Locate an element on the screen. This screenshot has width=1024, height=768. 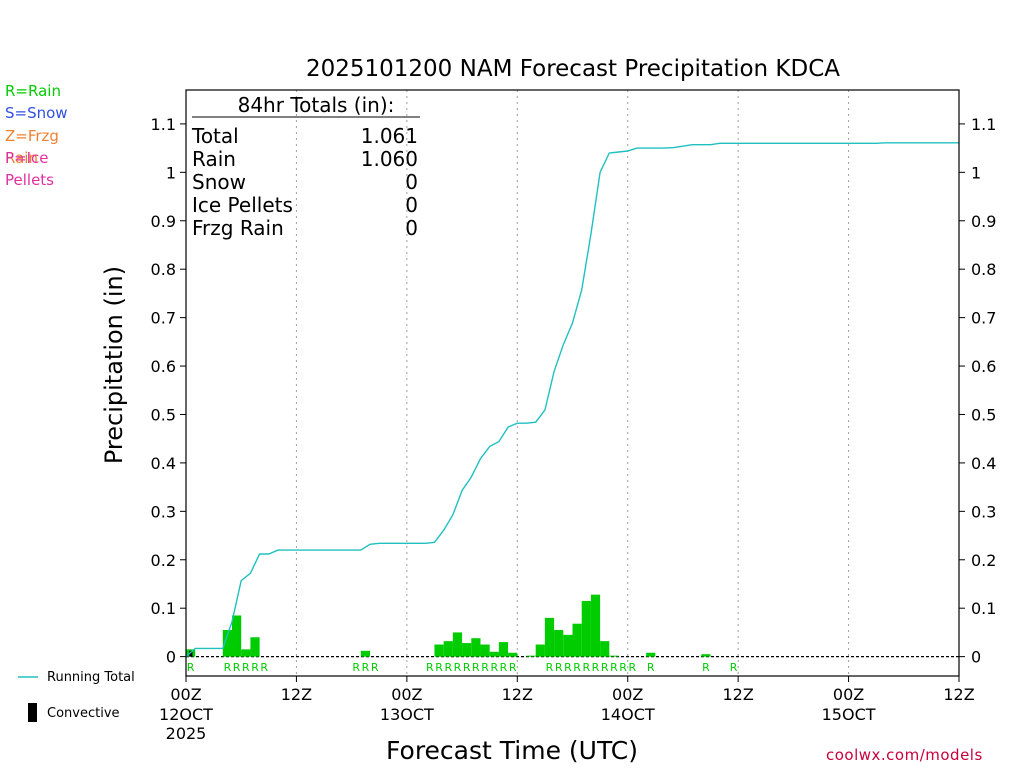
totals-row-value: 1.061 is located at coordinates (389, 136).